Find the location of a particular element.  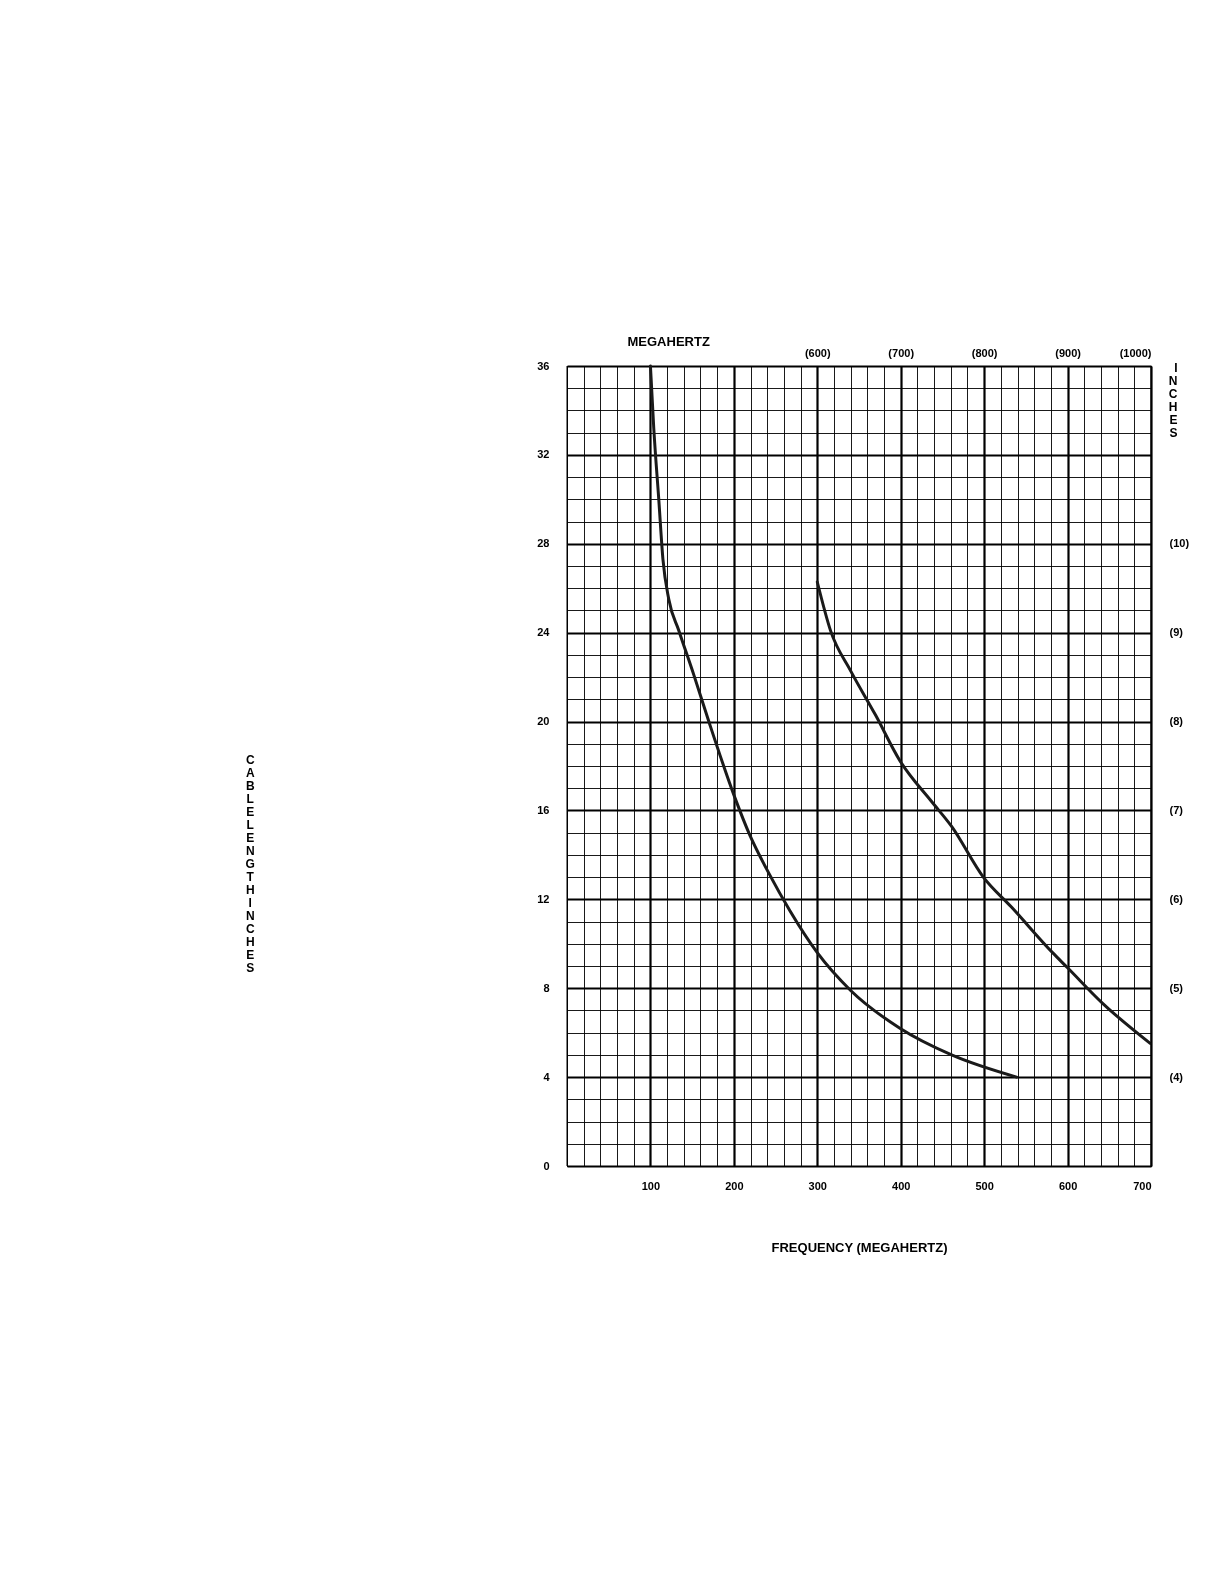

x-tick-label: 500 is located at coordinates (984, 1185).